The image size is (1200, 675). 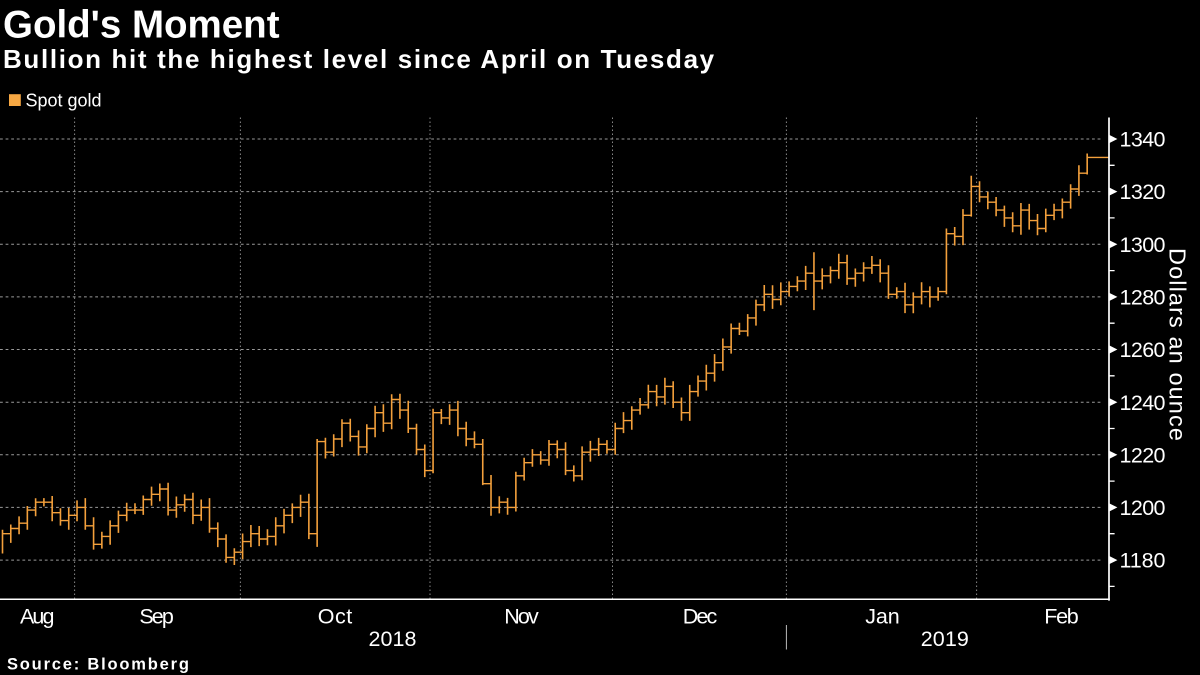 What do you see at coordinates (1143, 245) in the screenshot?
I see `svg-text: 1300` at bounding box center [1143, 245].